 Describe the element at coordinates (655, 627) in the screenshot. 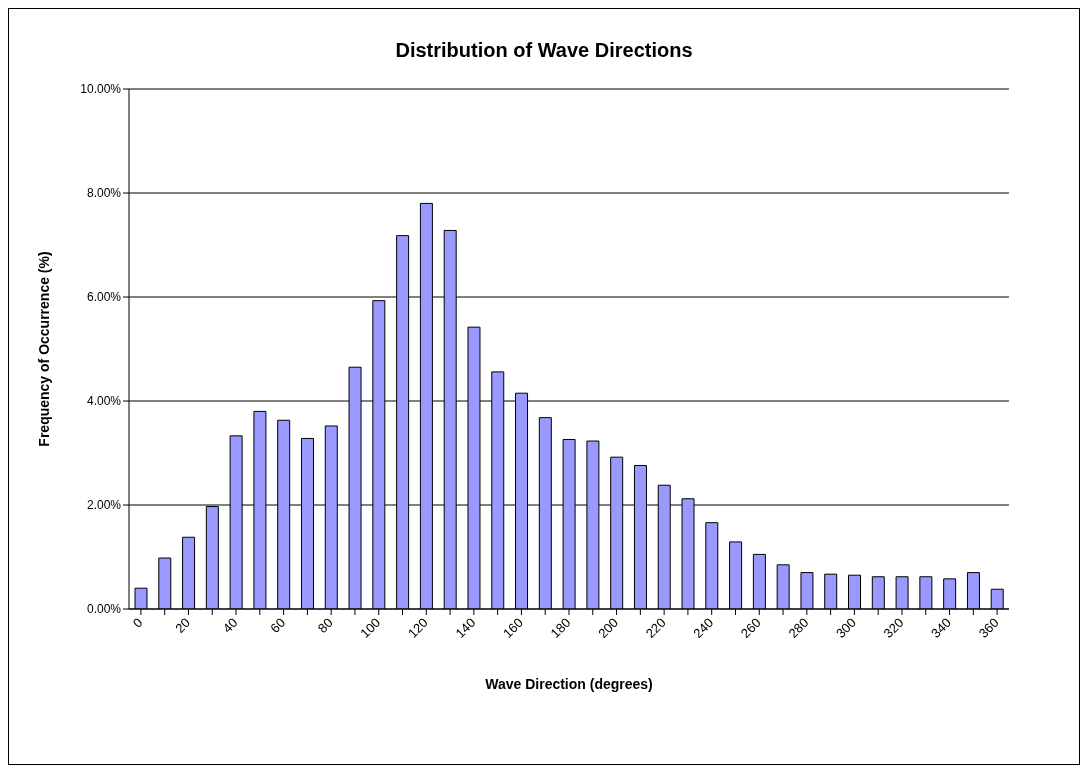

I see `x-tick-label: 220` at that location.